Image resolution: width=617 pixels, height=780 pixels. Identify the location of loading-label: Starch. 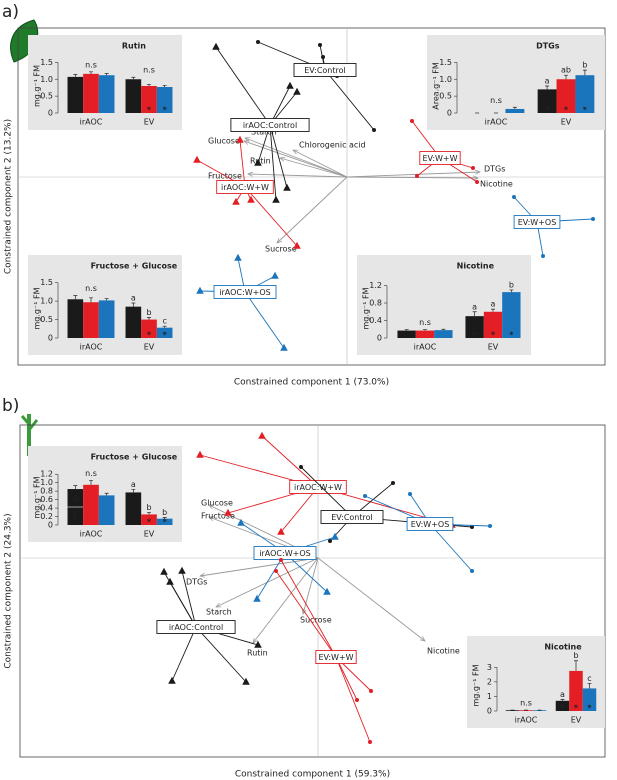
(264, 132).